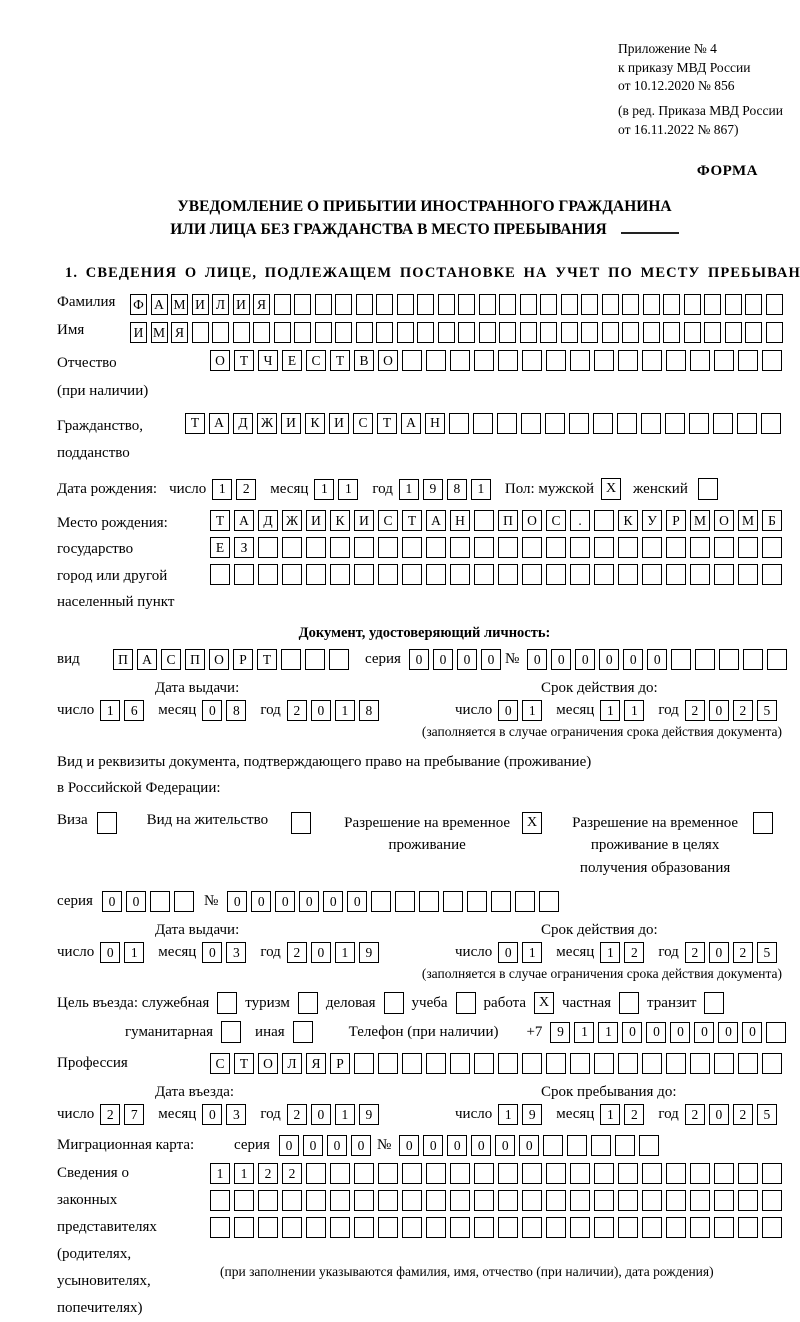 Image resolution: width=800 pixels, height=1322 pixels. What do you see at coordinates (393, 1003) in the screenshot?
I see `purpose-business-checkbox` at bounding box center [393, 1003].